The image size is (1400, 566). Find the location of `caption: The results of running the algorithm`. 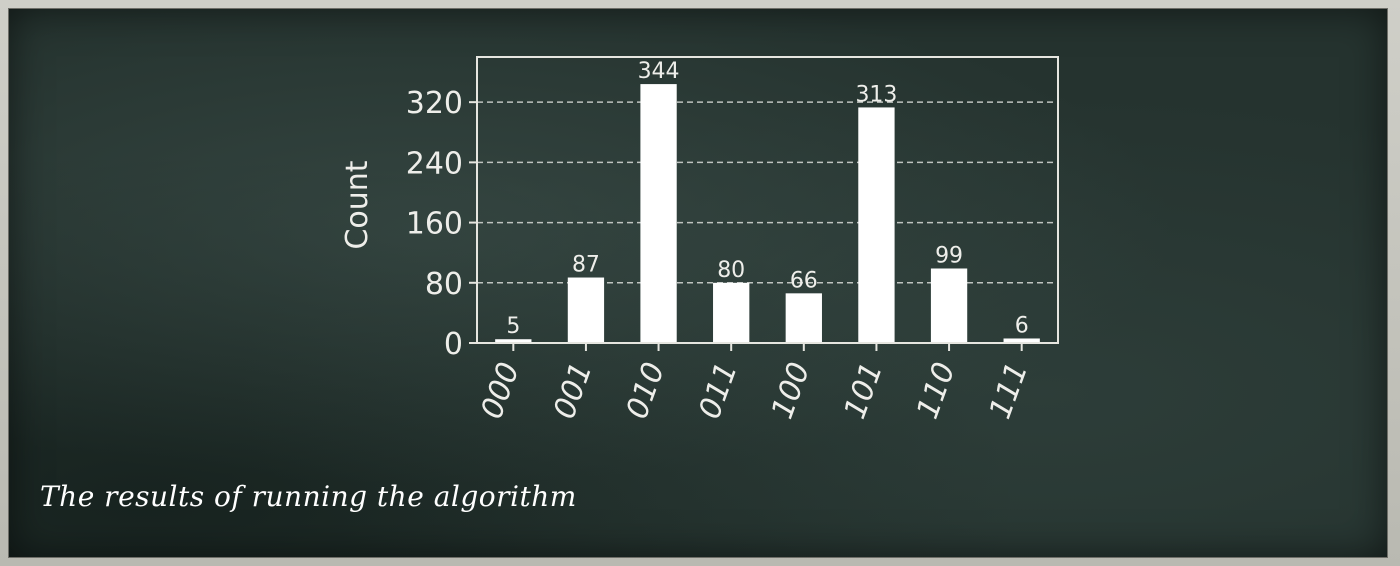

caption: The results of running the algorithm is located at coordinates (308, 496).